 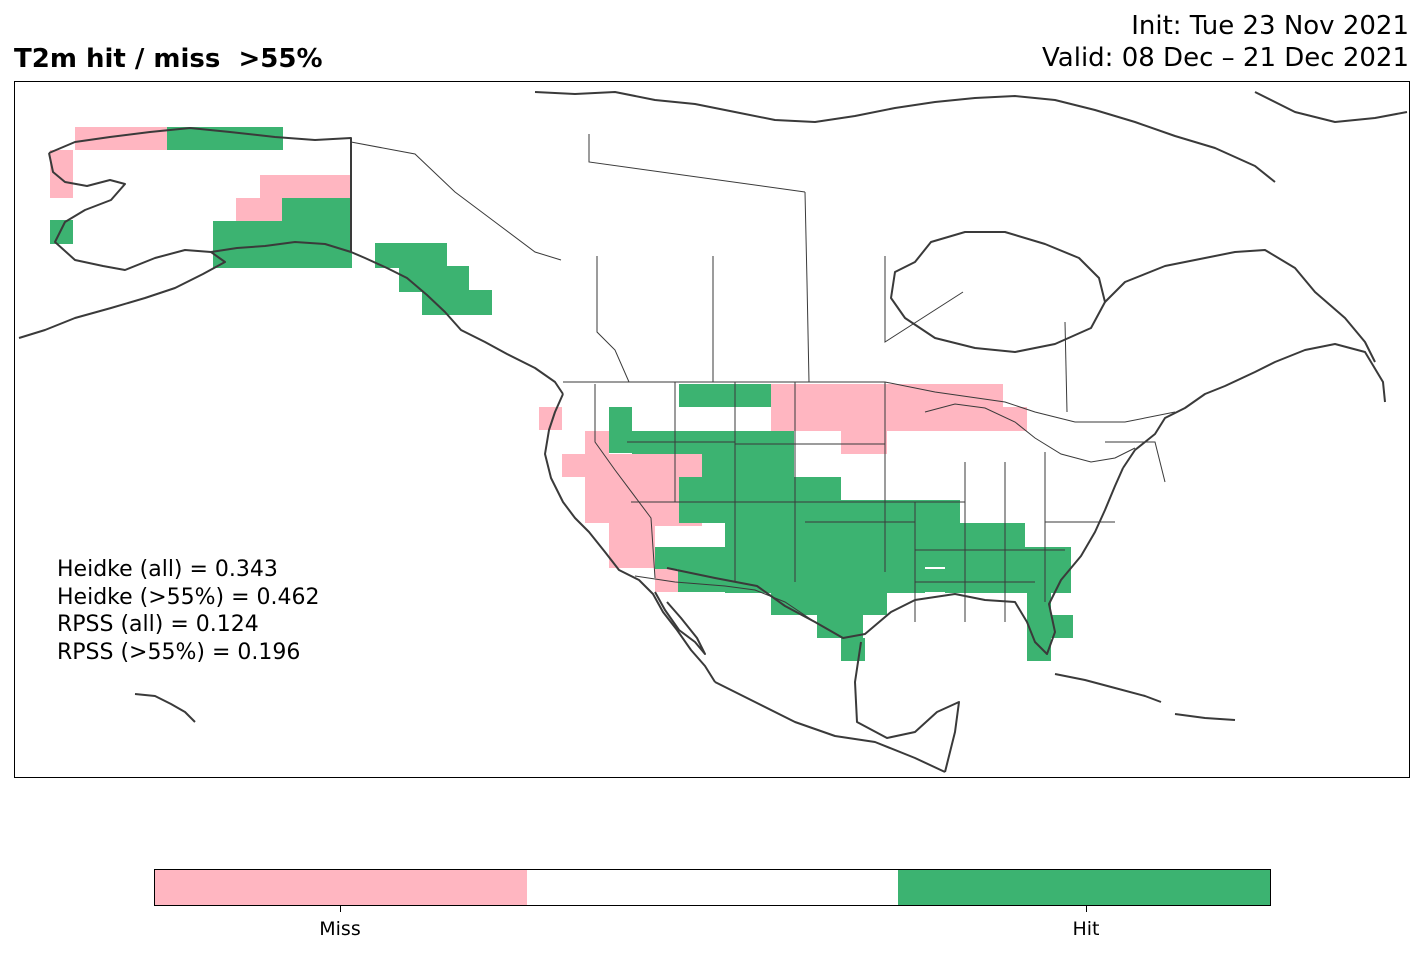 I want to click on border-manitoba-ontario, so click(x=924, y=299).